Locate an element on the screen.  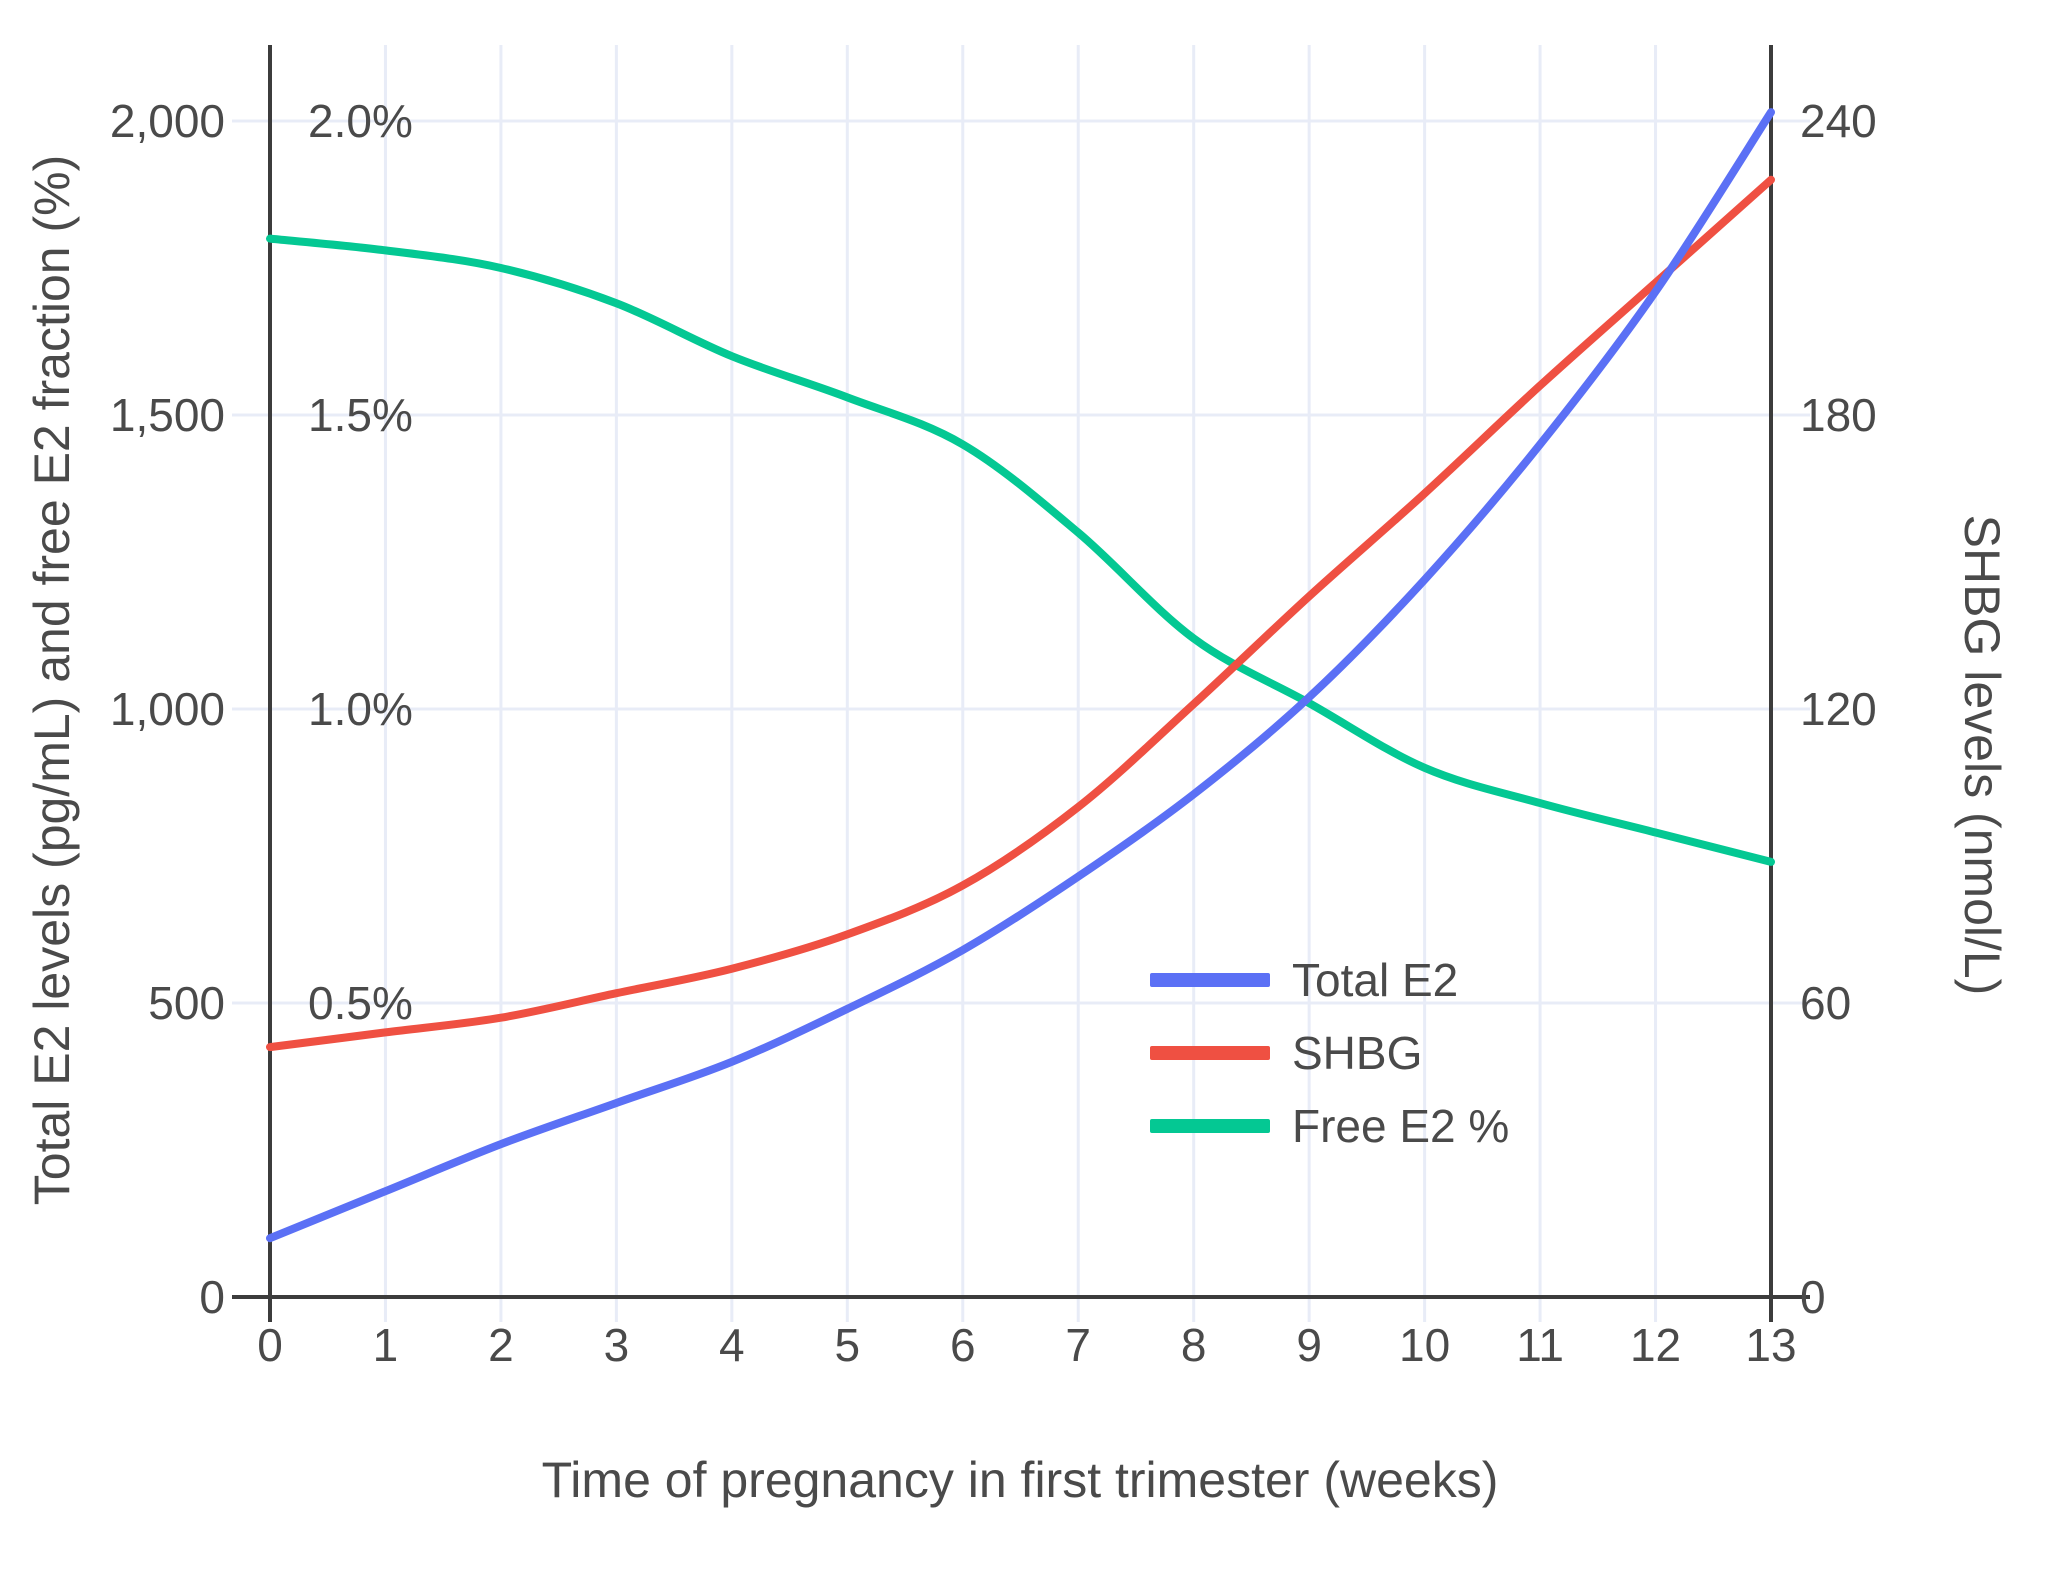
right-tick-label: 60 is located at coordinates (1825, 1003).